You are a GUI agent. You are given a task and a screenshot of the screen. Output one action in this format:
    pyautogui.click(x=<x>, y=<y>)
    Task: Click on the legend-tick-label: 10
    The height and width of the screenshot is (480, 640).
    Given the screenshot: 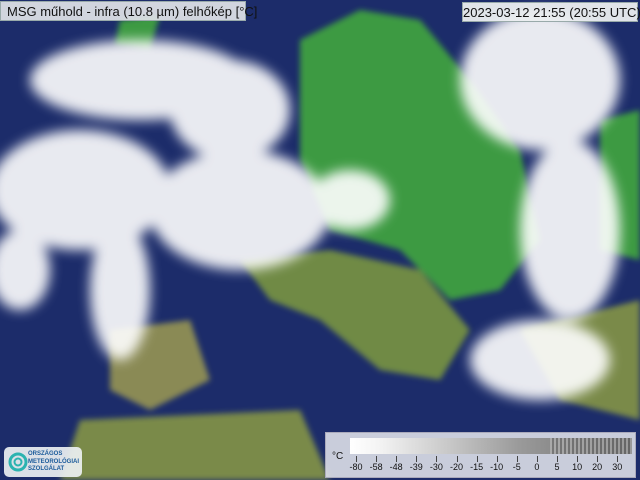 What is the action you would take?
    pyautogui.click(x=577, y=467)
    